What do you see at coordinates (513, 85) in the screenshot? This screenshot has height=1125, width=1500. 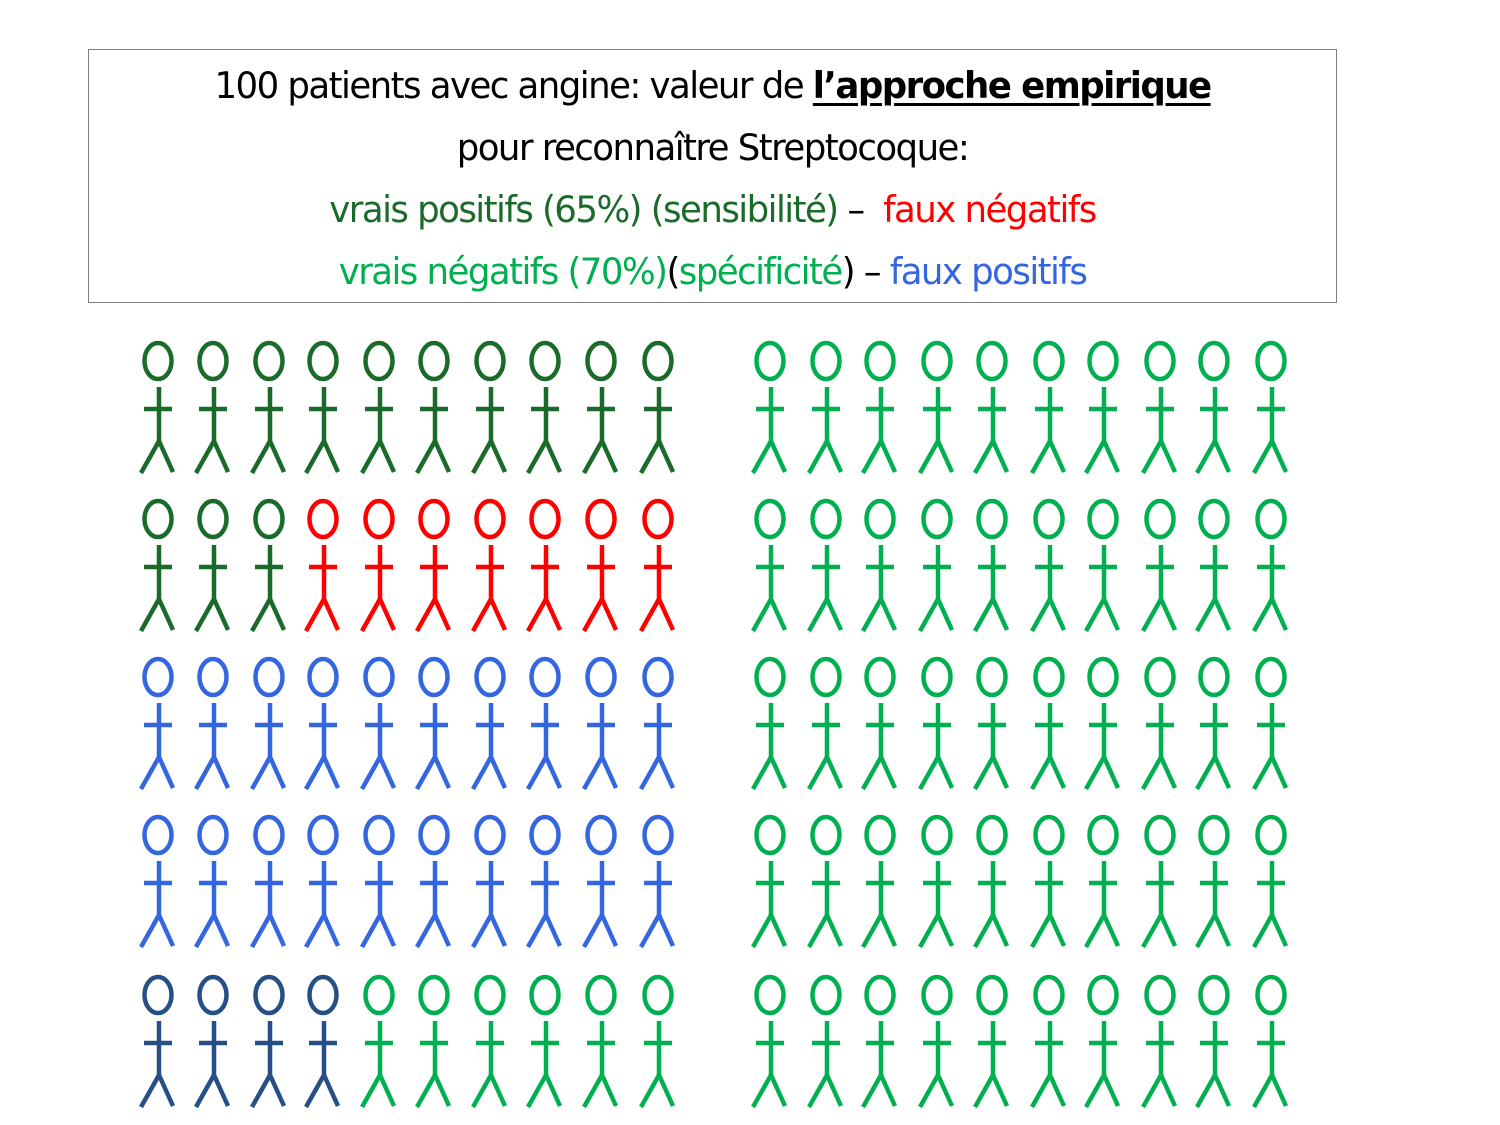 I see `title-prefix: 100 patients avec angine: valeur de` at bounding box center [513, 85].